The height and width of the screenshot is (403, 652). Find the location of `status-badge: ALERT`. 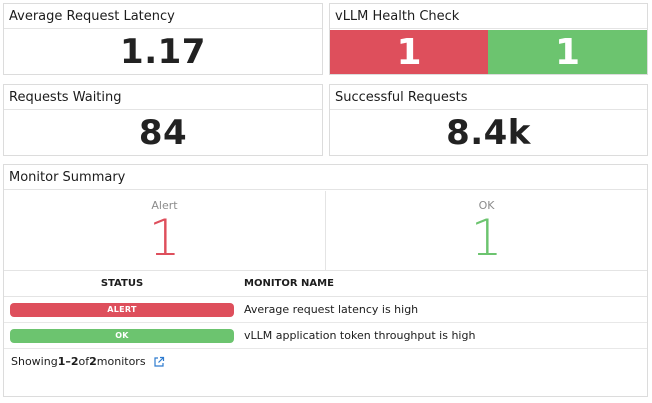

status-badge: ALERT is located at coordinates (122, 309).